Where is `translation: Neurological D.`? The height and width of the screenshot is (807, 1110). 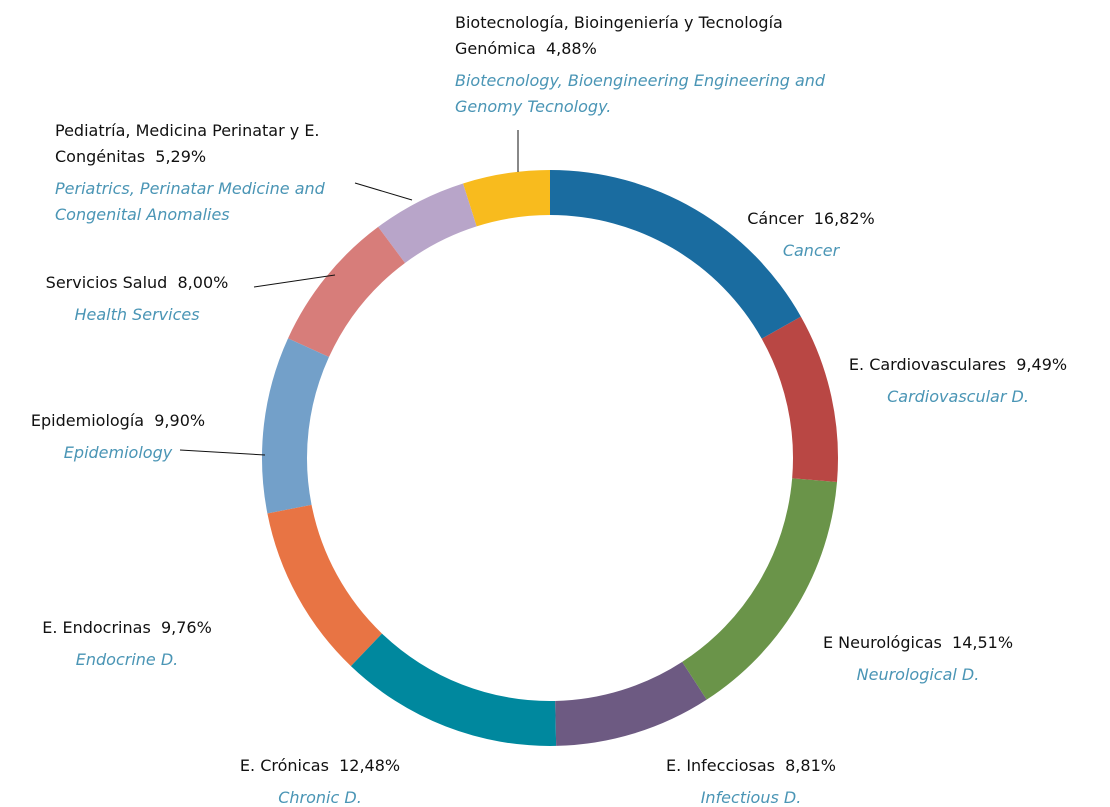 translation: Neurological D. is located at coordinates (918, 674).